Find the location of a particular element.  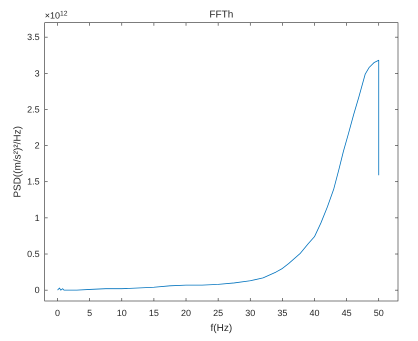

y-tick-label: 1.5 is located at coordinates (33, 181).